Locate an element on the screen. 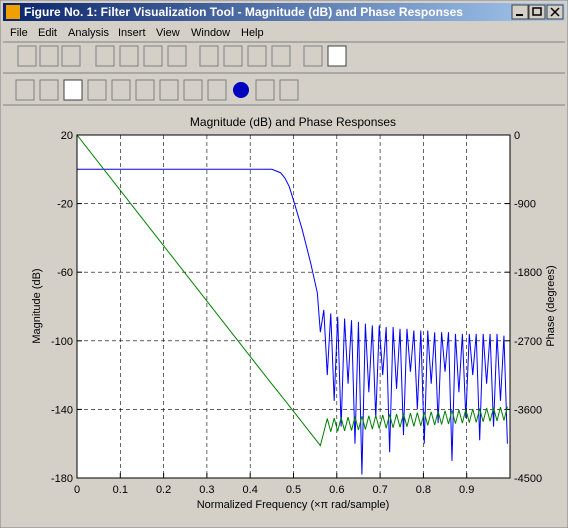  pole-zero-button is located at coordinates (193, 90).